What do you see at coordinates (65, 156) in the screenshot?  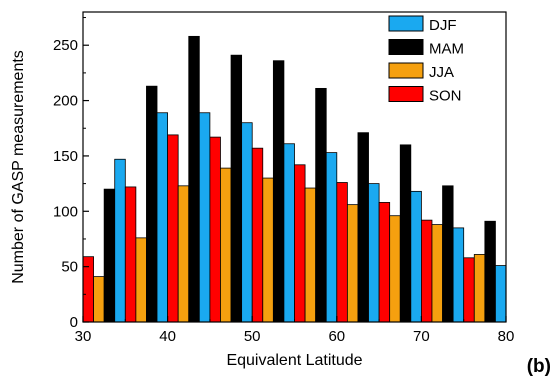 I see `y-tick-label: 150` at bounding box center [65, 156].